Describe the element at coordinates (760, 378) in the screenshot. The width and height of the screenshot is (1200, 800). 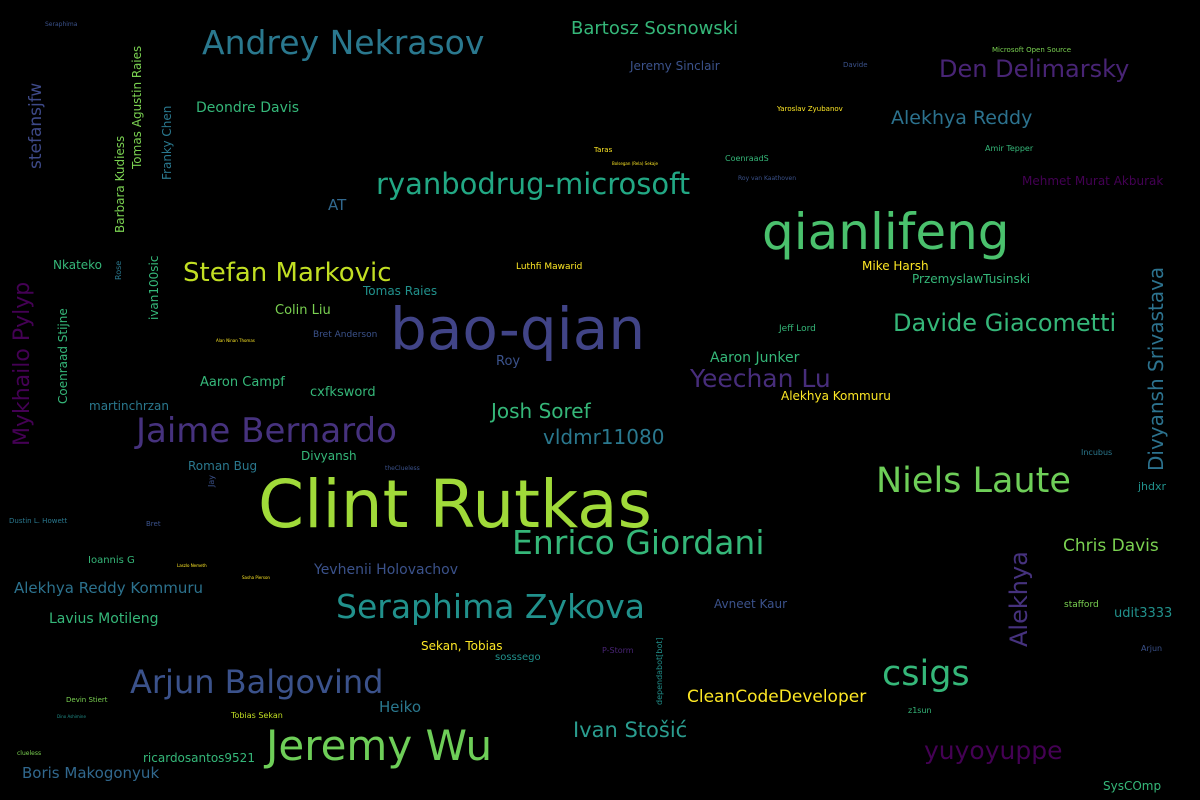
I see `word: Yeechan Lu` at that location.